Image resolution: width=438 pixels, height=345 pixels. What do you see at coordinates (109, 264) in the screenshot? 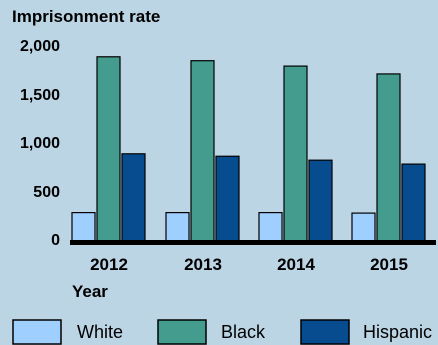
I see `x-tick-label: 2012` at bounding box center [109, 264].